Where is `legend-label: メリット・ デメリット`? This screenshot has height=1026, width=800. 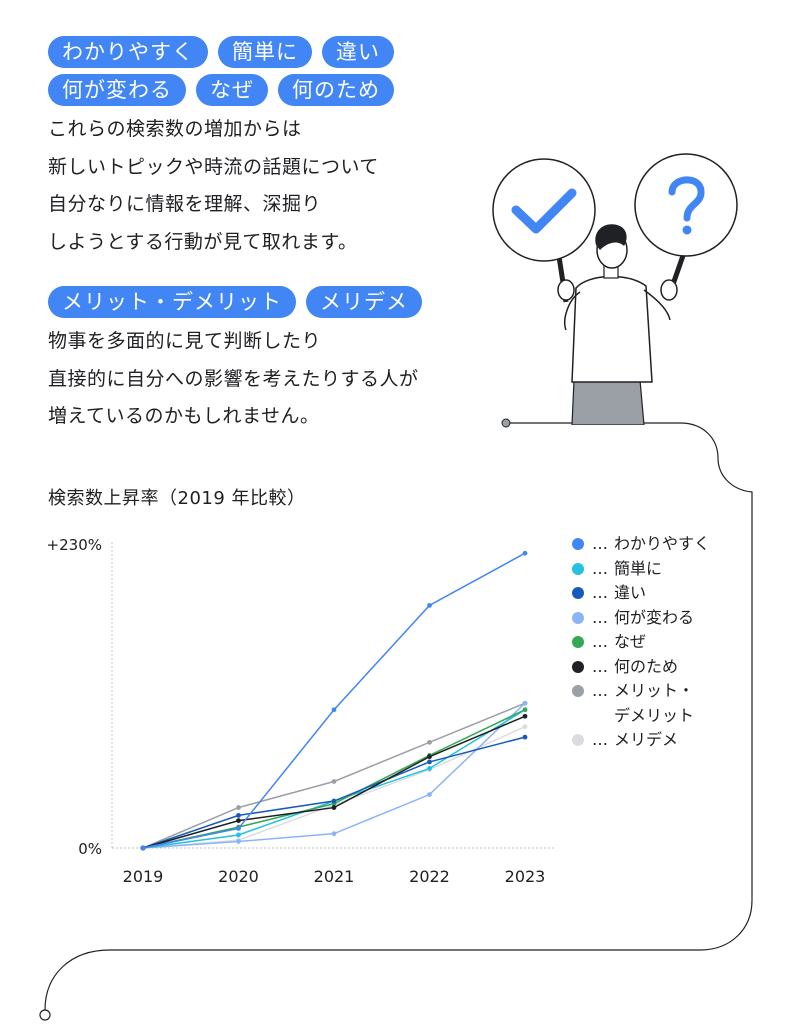
legend-label: メリット・ デメリット is located at coordinates (654, 703).